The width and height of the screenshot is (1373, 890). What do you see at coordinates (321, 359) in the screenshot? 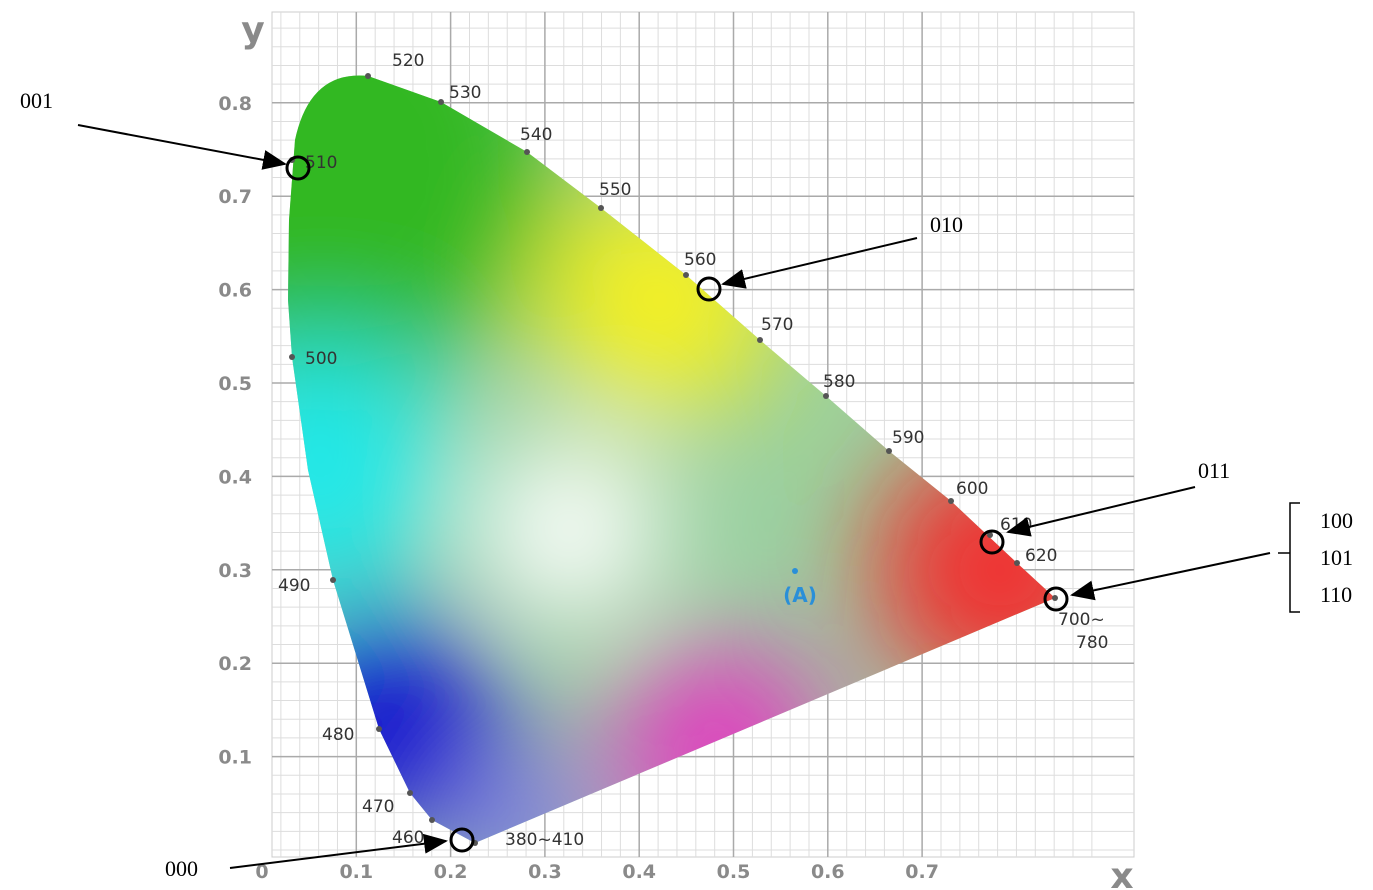
I see `wavelength-label: 500` at bounding box center [321, 359].